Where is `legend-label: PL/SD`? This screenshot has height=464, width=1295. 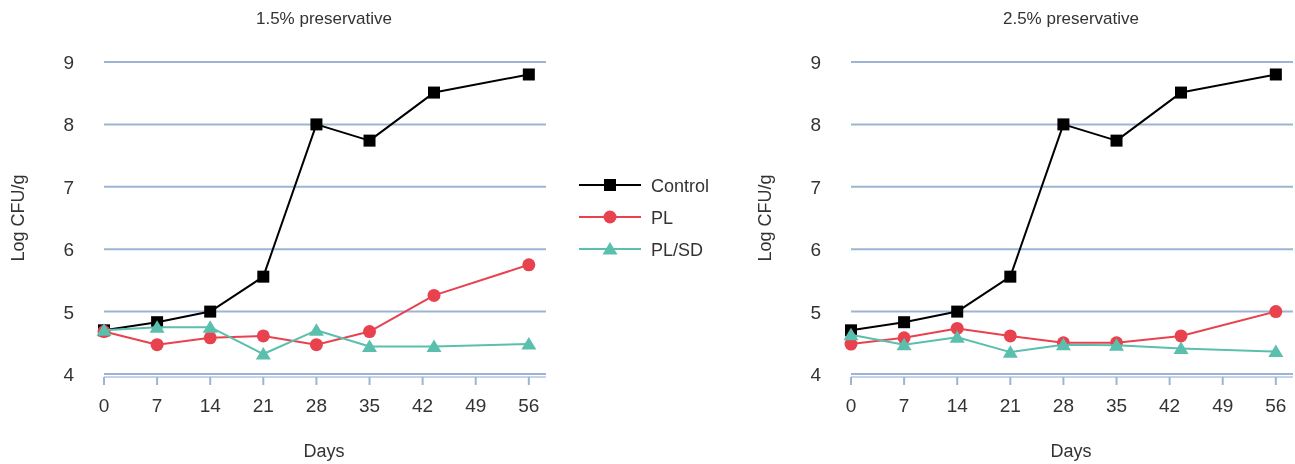 legend-label: PL/SD is located at coordinates (677, 250).